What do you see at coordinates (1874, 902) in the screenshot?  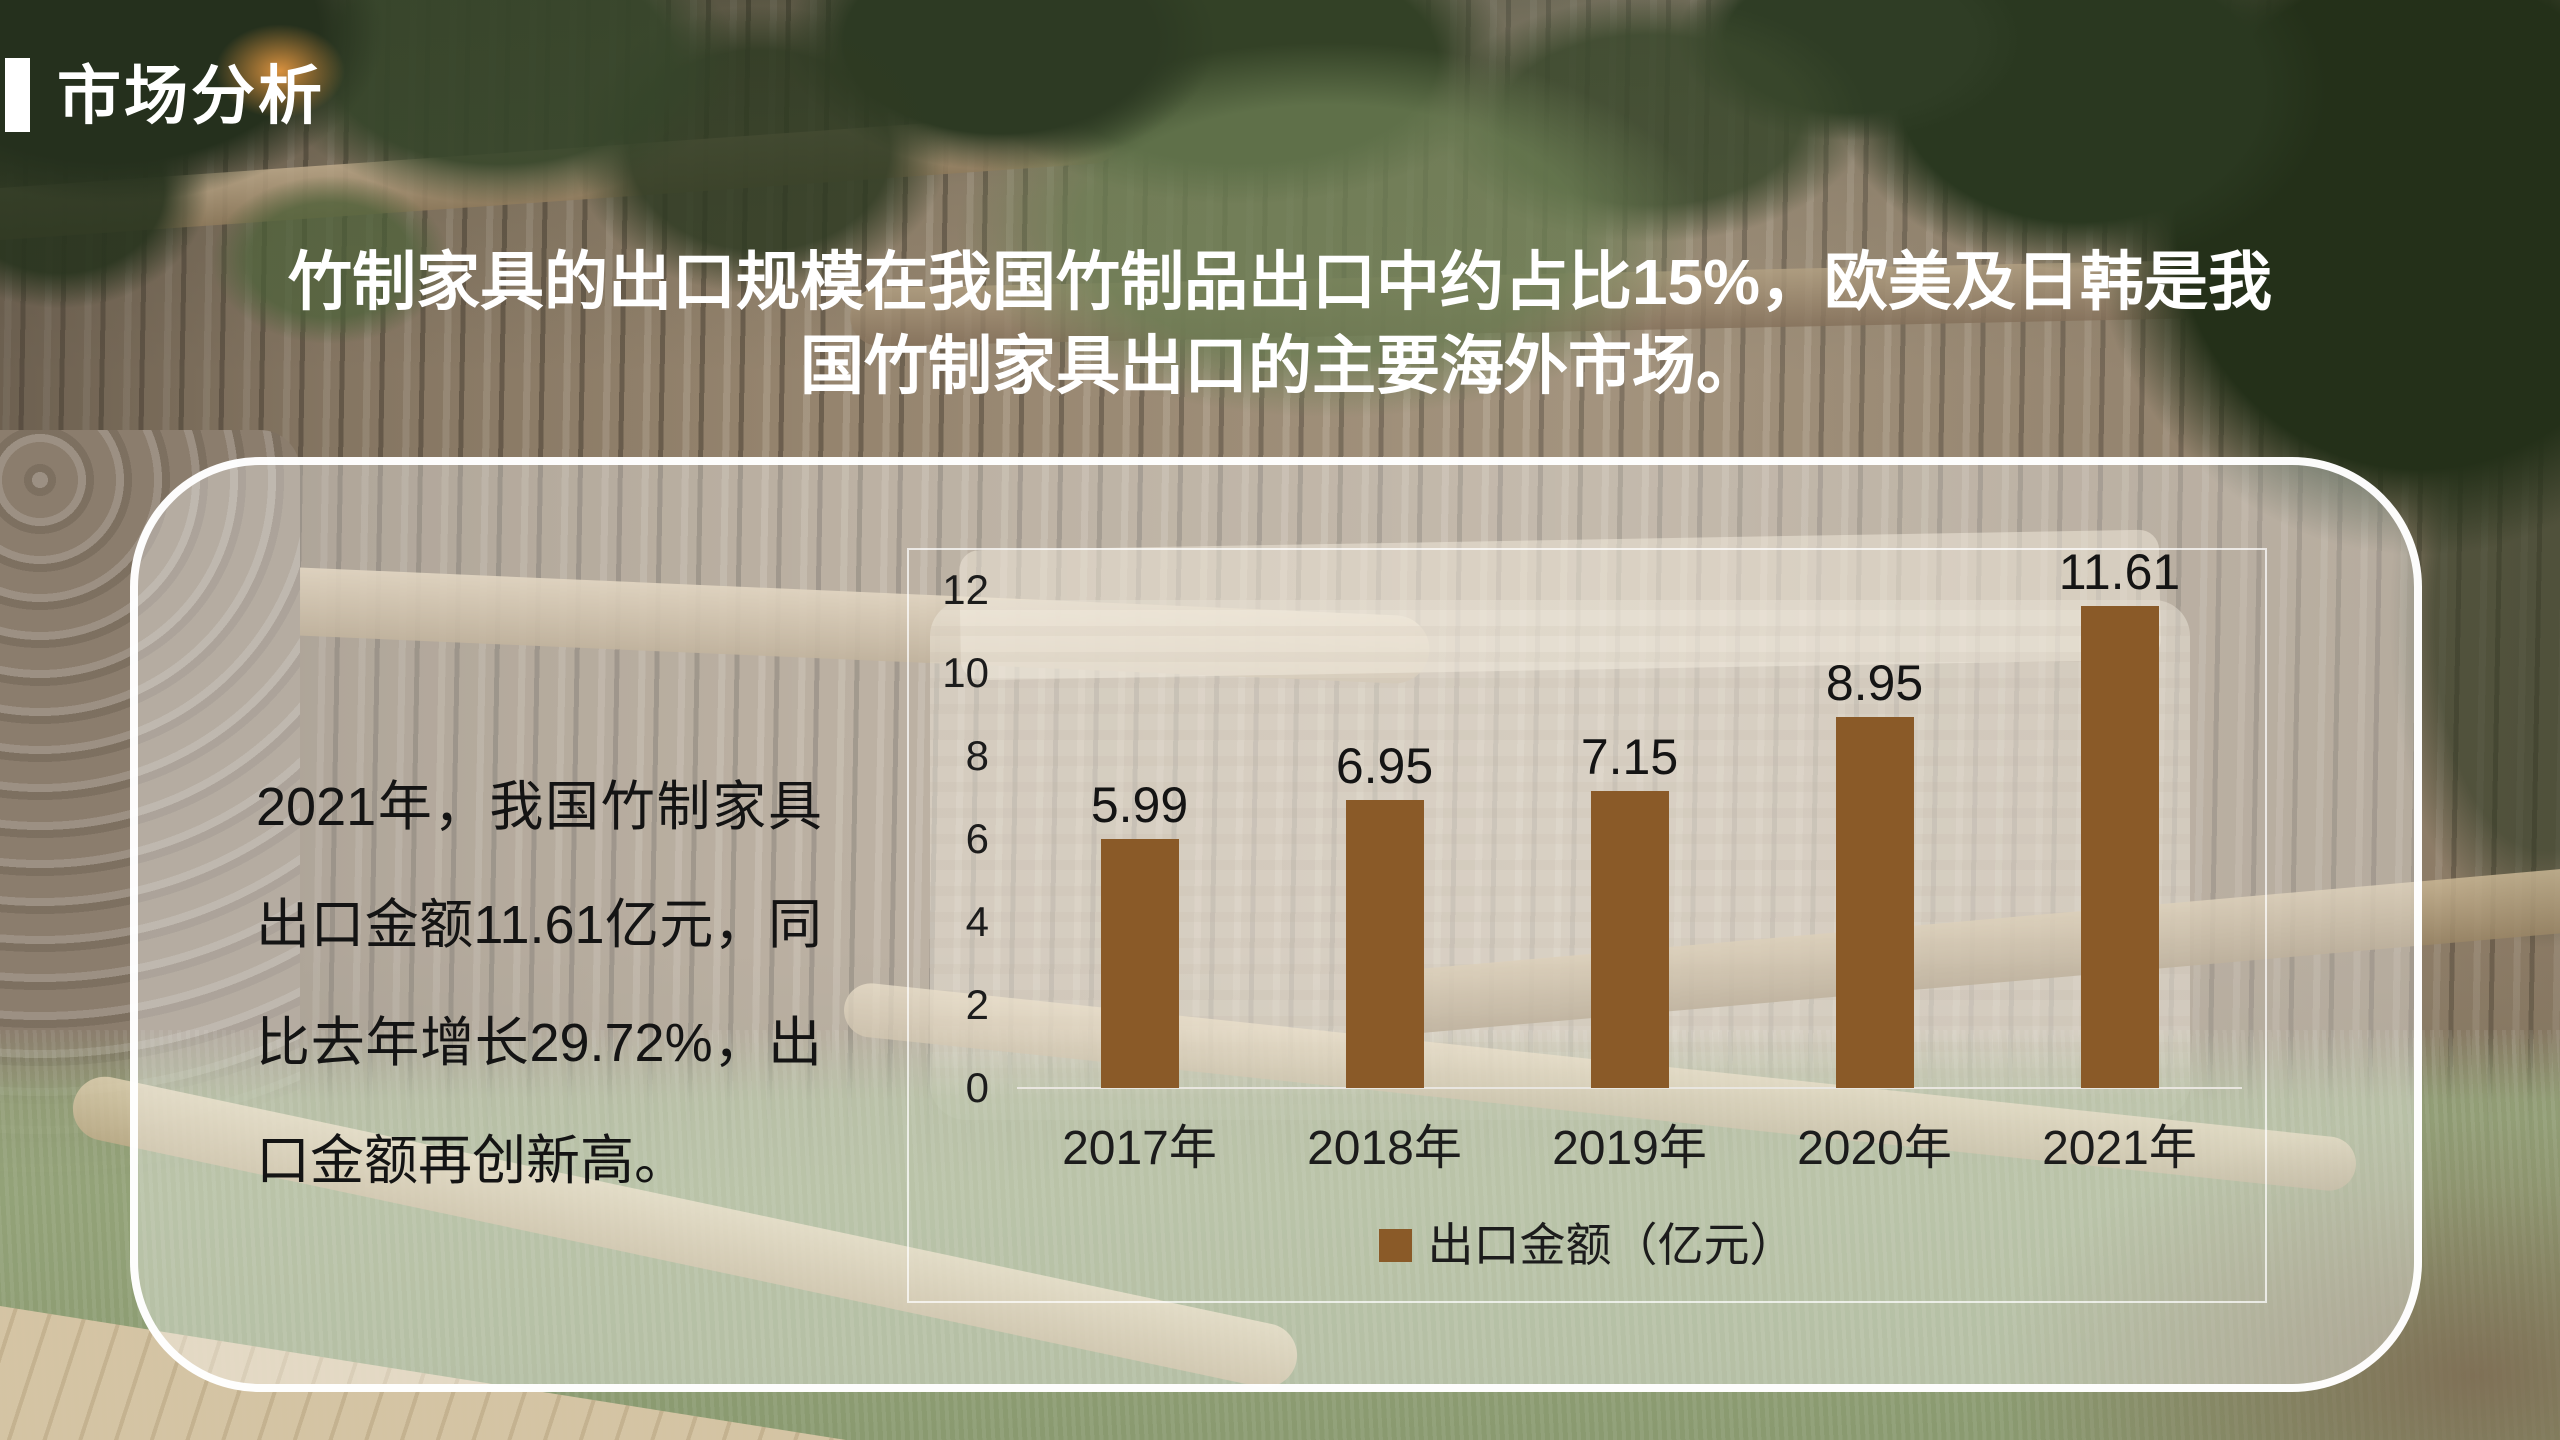 I see `bar-2020年` at bounding box center [1874, 902].